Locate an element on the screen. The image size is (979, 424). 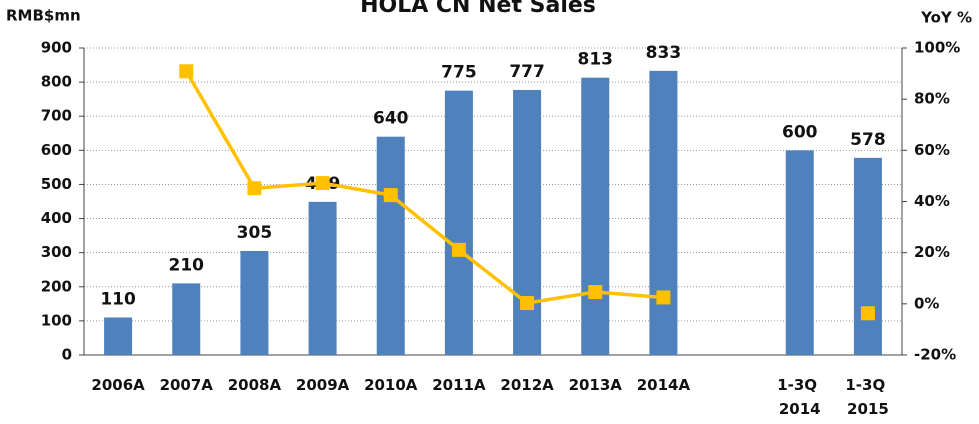
y-tick-label: 800 is located at coordinates (56, 82).